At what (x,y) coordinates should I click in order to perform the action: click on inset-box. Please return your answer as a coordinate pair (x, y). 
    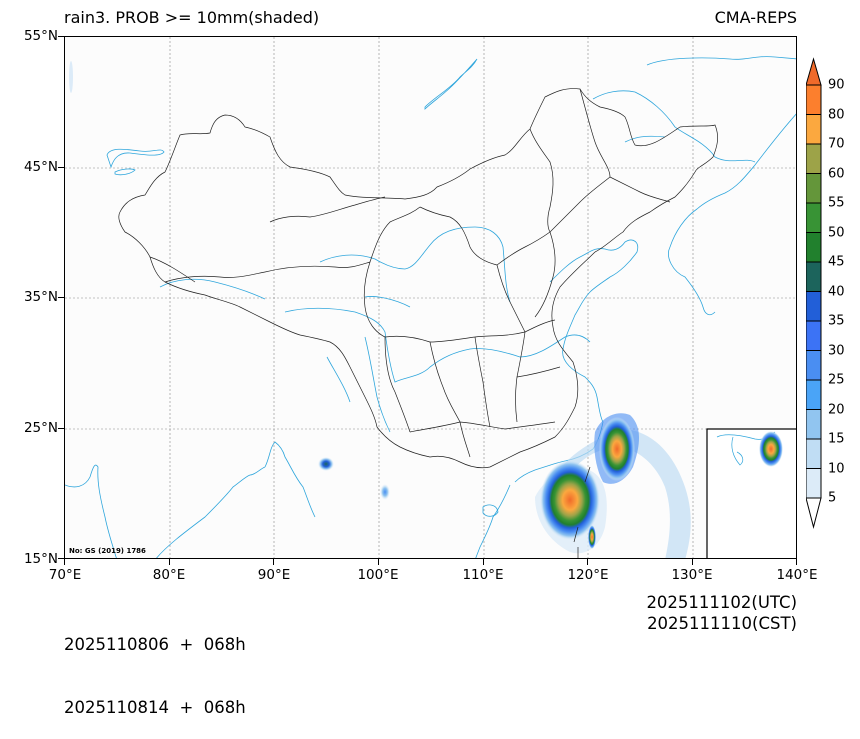
    Looking at the image, I should click on (751, 493).